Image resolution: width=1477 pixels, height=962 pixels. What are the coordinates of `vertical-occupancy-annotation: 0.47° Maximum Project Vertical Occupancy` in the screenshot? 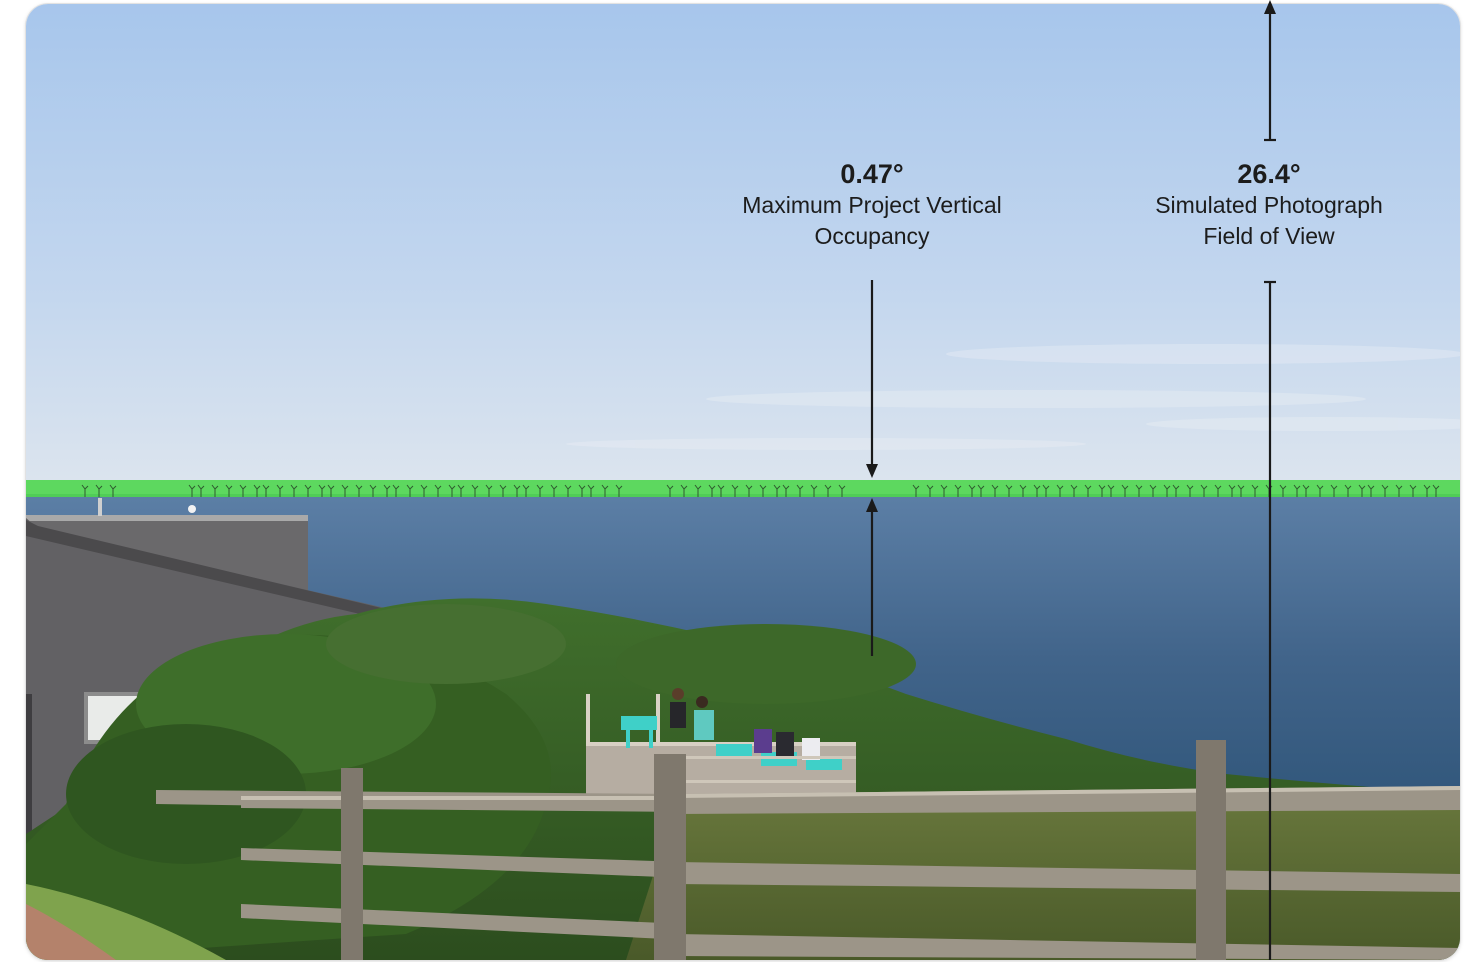 It's located at (871, 205).